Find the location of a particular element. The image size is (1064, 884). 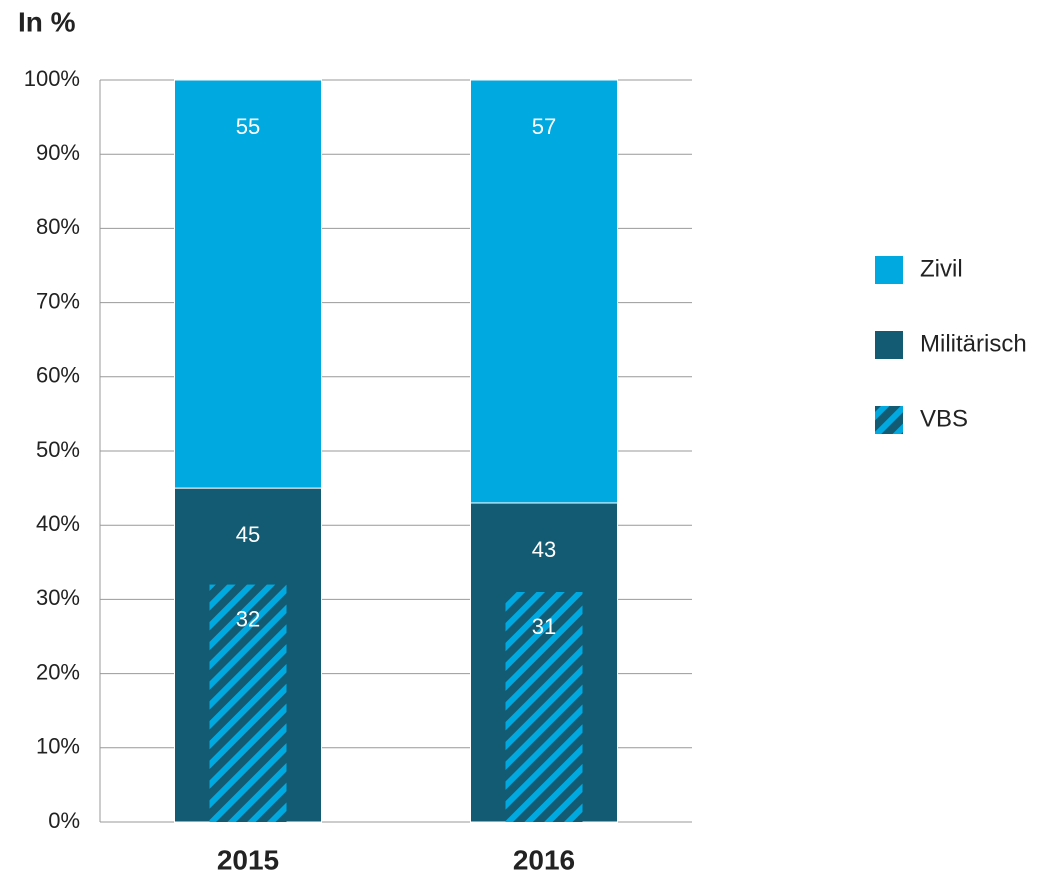

data-label: 31 is located at coordinates (544, 626).